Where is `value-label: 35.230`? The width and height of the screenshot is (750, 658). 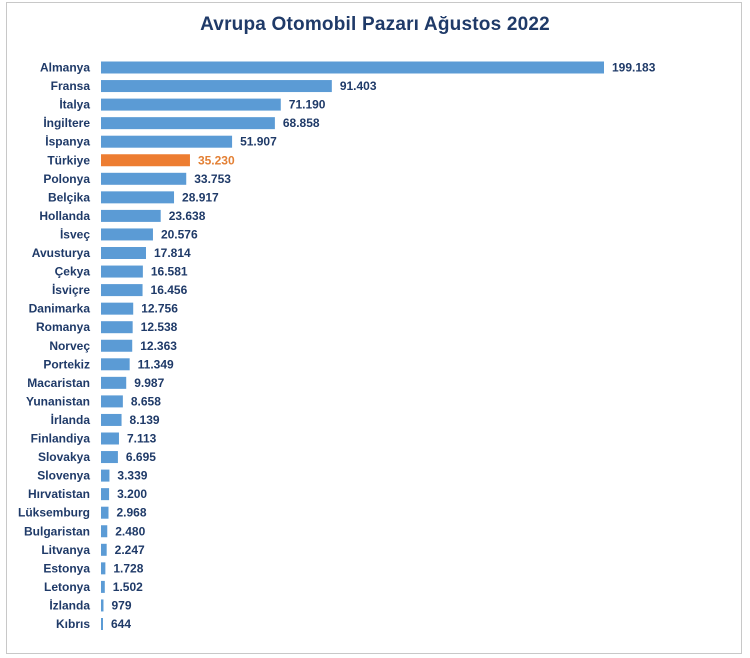
value-label: 35.230 is located at coordinates (216, 160).